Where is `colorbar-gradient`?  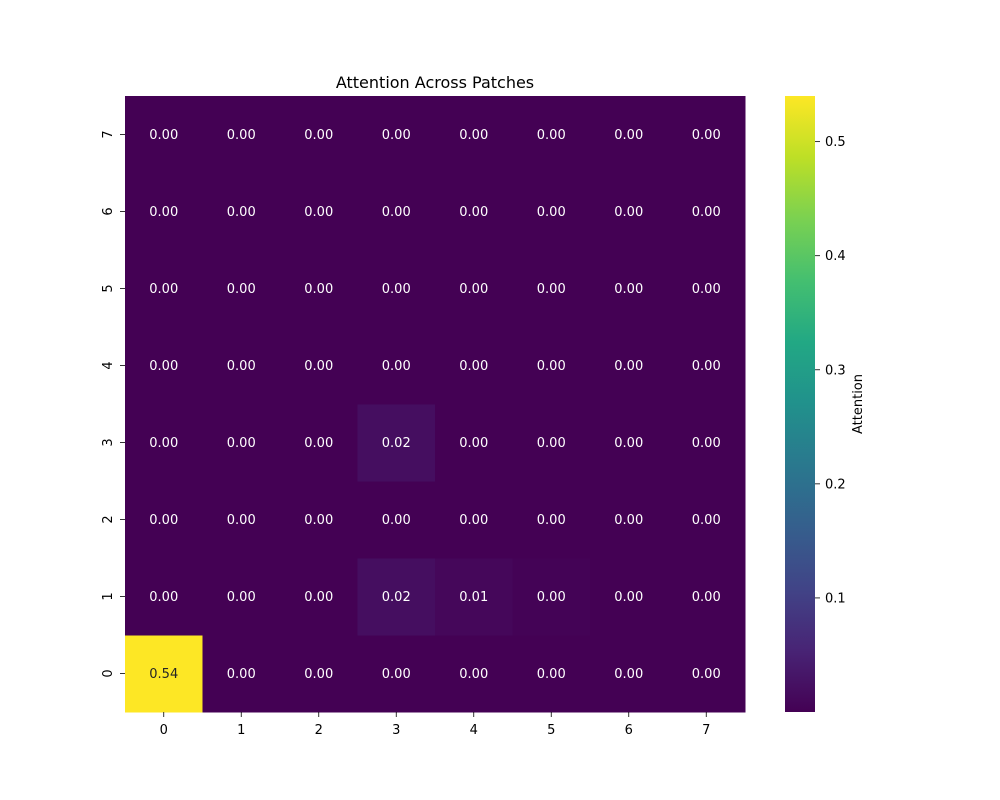
colorbar-gradient is located at coordinates (800, 404).